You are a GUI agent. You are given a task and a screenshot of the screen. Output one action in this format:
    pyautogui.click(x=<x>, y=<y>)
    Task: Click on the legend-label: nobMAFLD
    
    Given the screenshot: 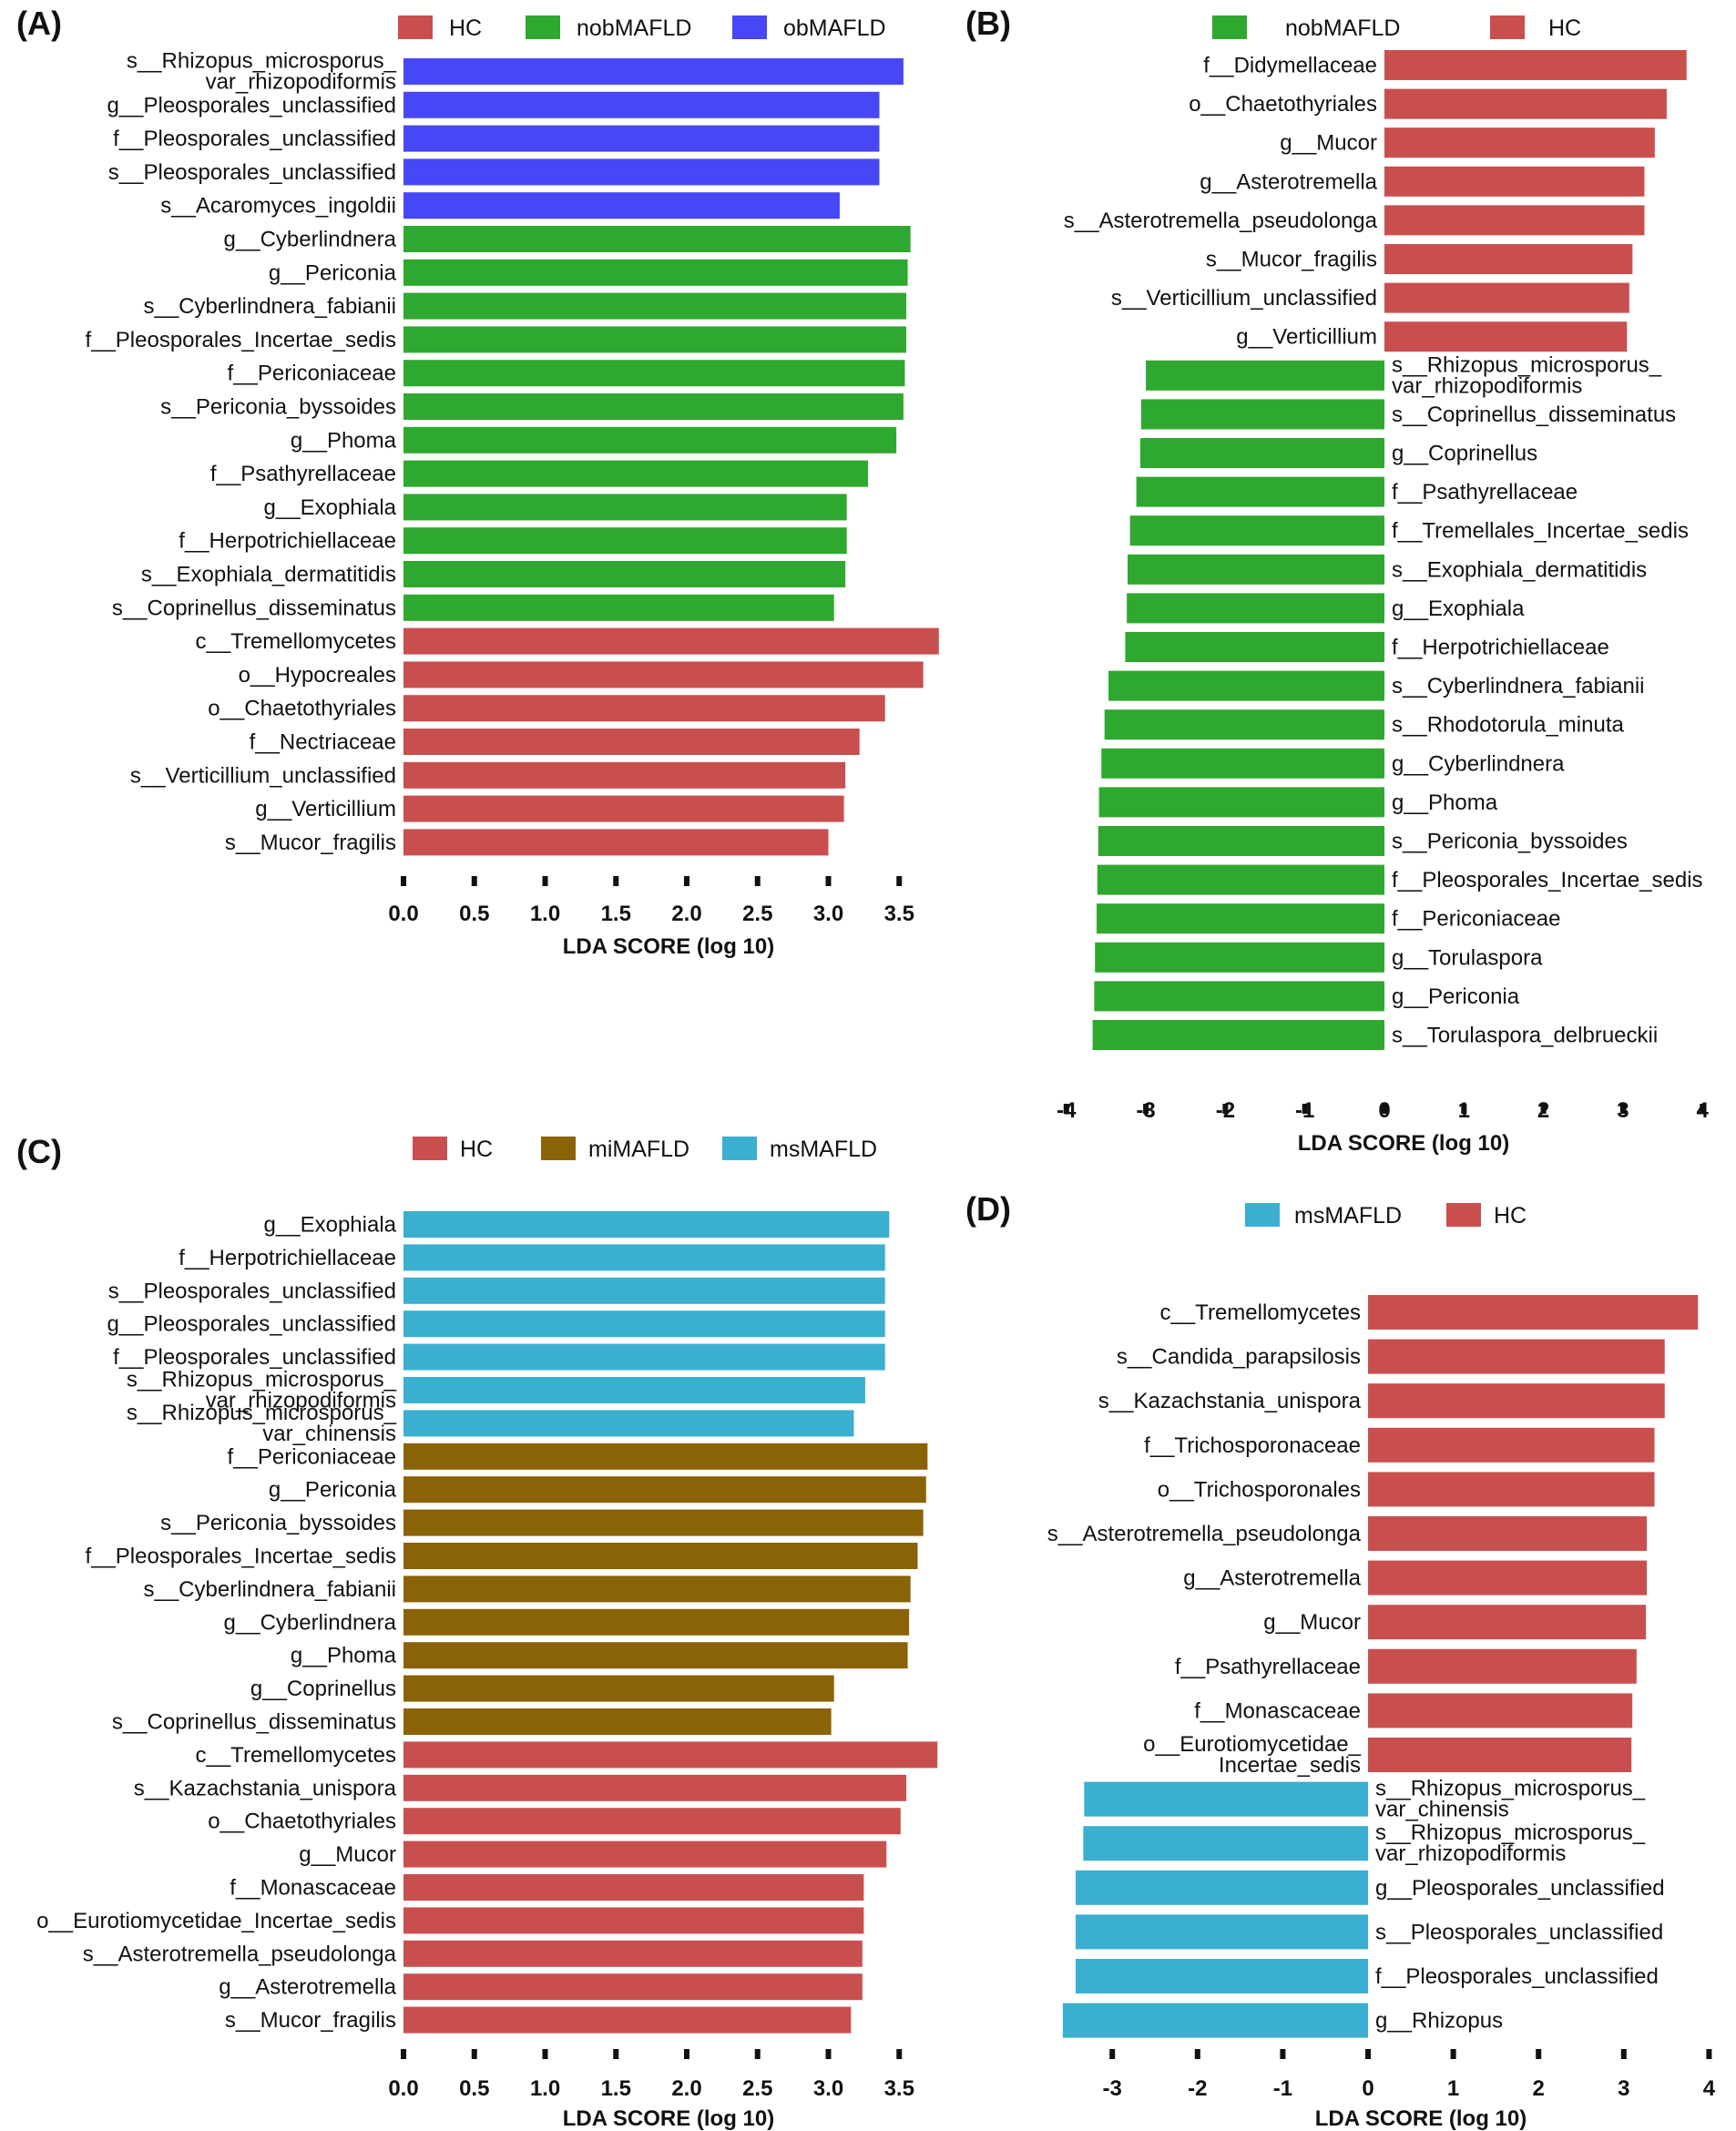 What is the action you would take?
    pyautogui.click(x=634, y=28)
    